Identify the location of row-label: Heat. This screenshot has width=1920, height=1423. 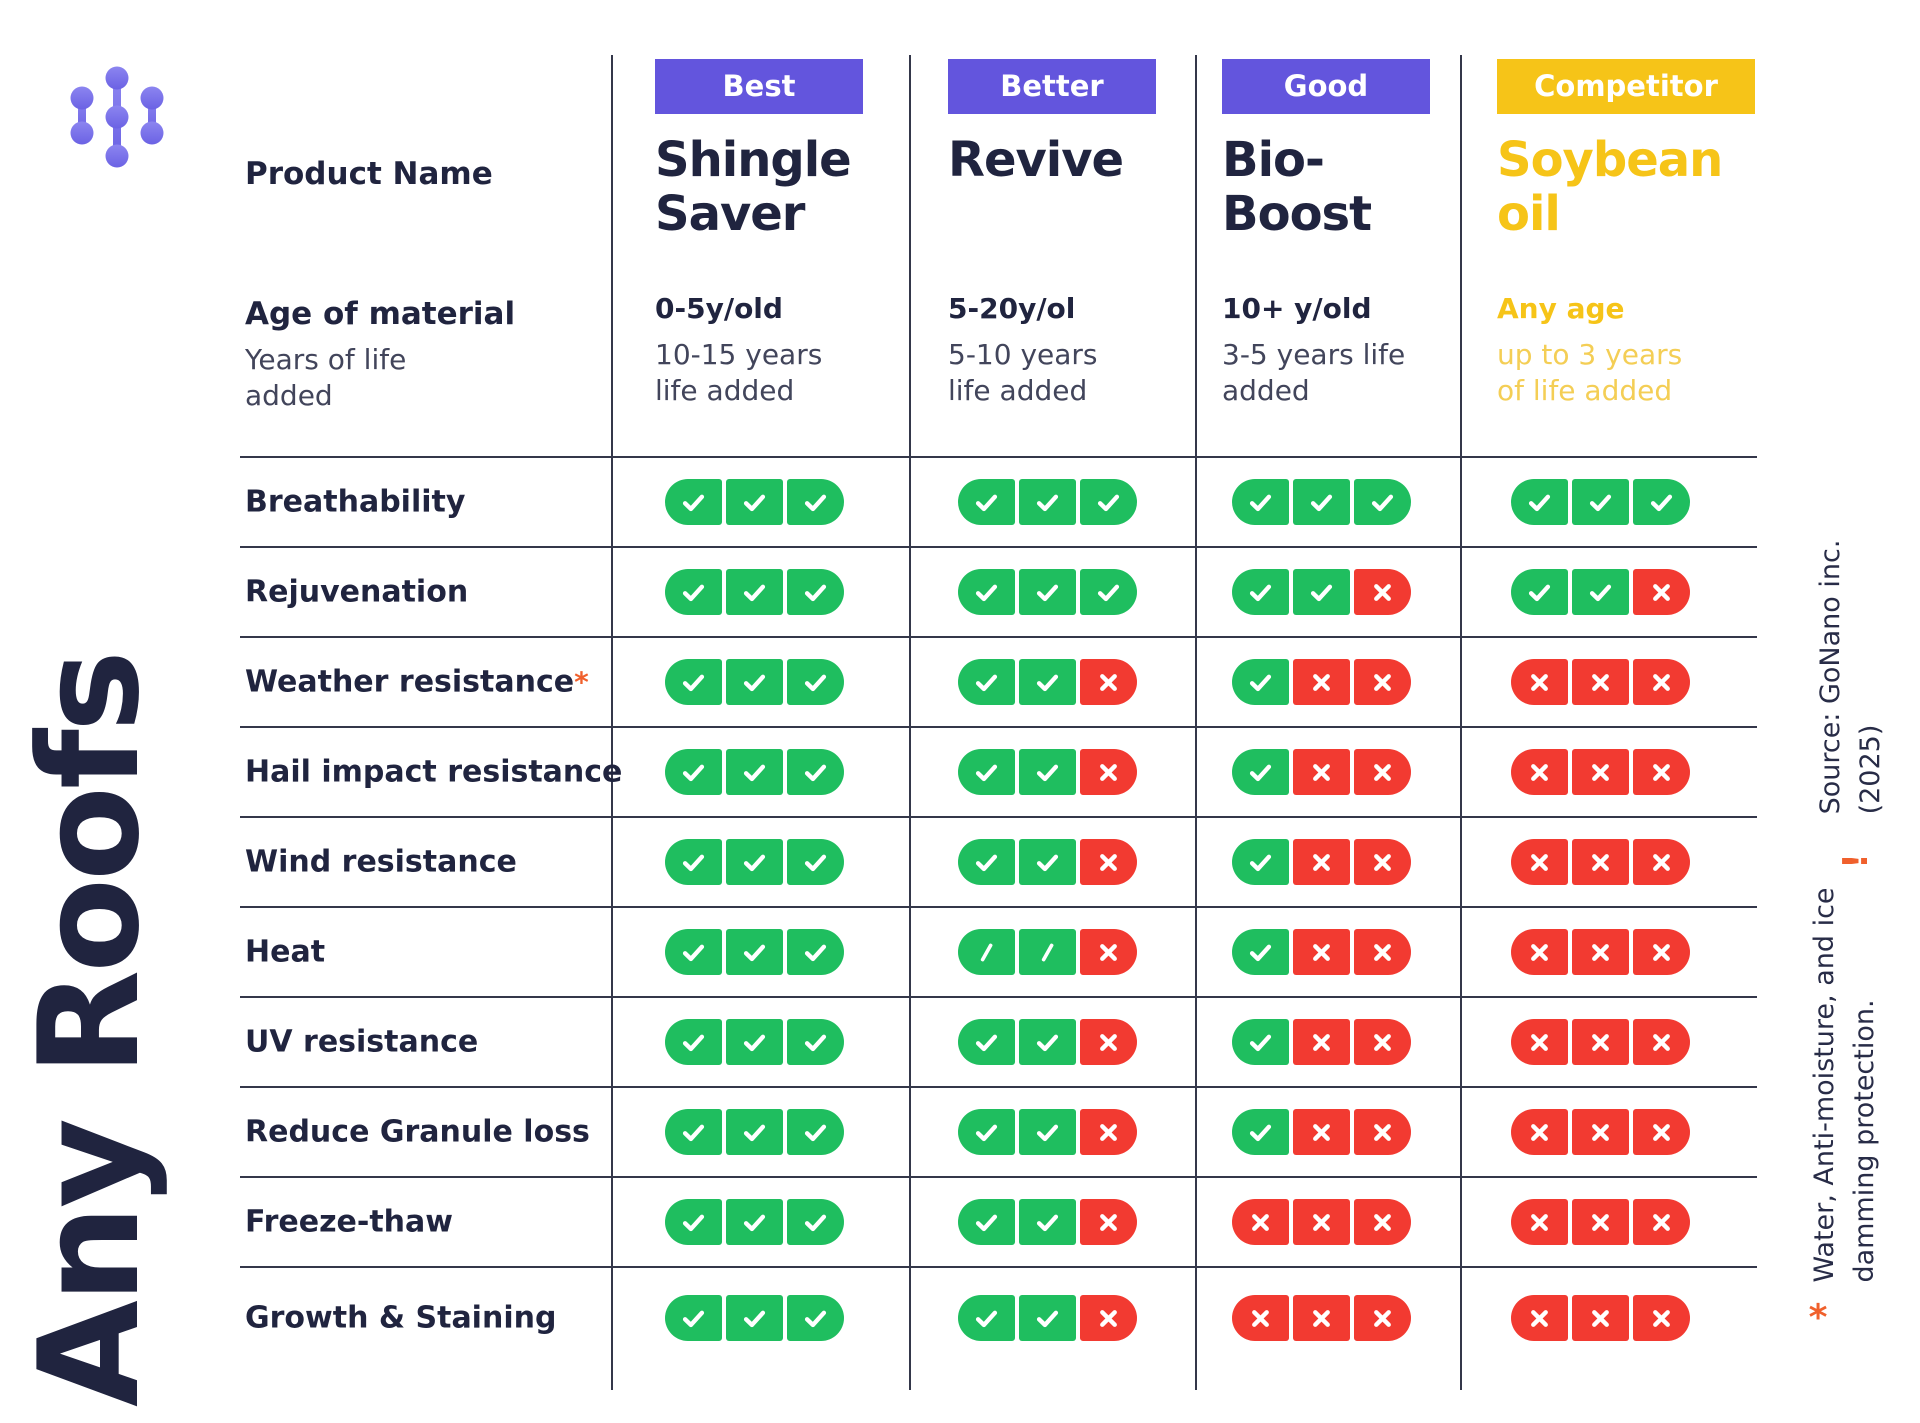
(285, 952).